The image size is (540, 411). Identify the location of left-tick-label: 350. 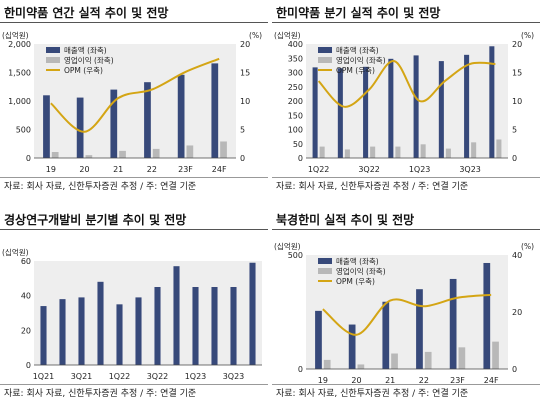
(295, 58).